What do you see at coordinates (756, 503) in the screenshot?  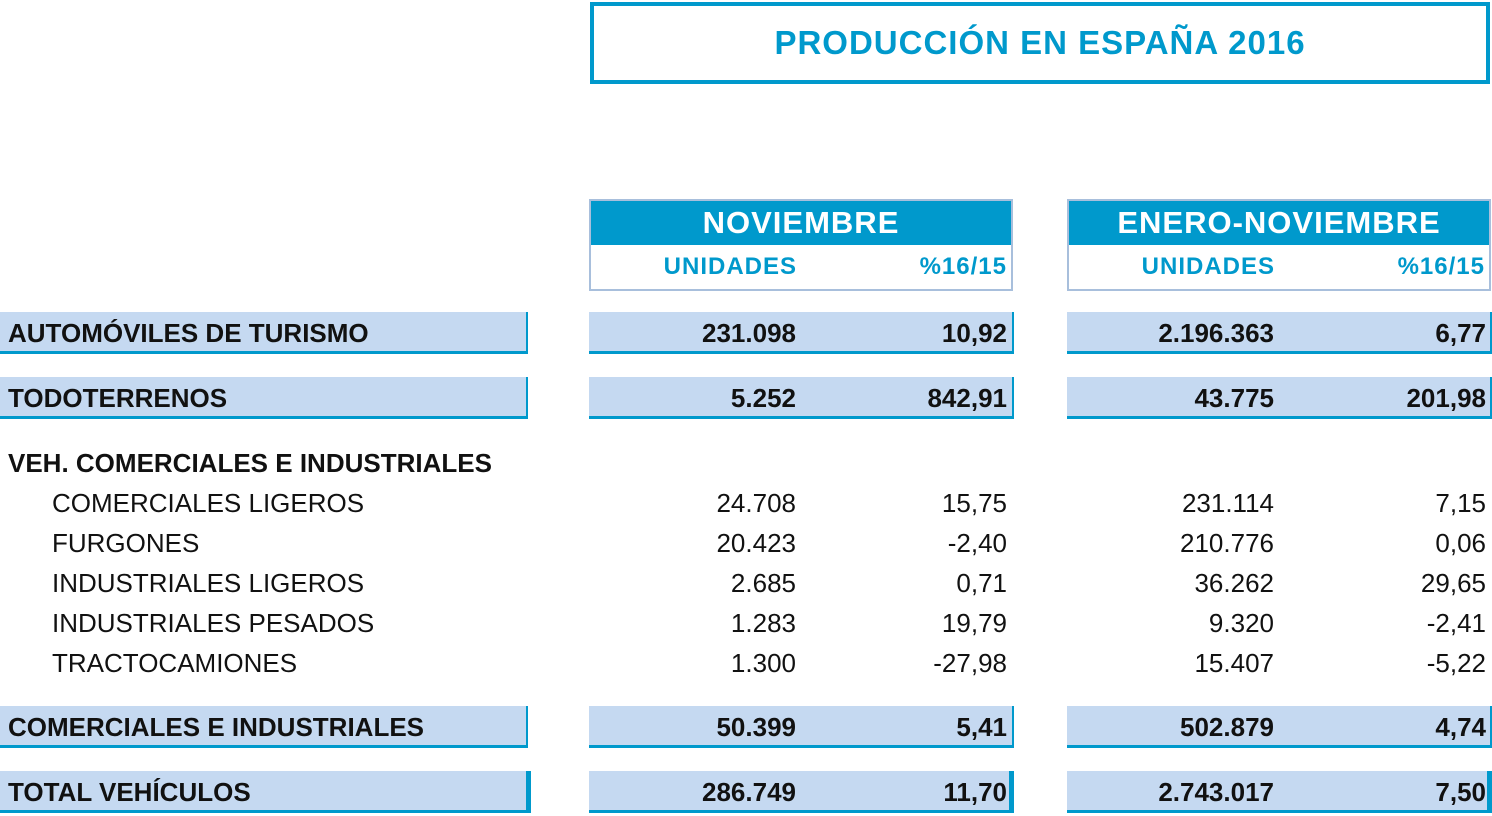 I see `cell-unidades: 24.708` at bounding box center [756, 503].